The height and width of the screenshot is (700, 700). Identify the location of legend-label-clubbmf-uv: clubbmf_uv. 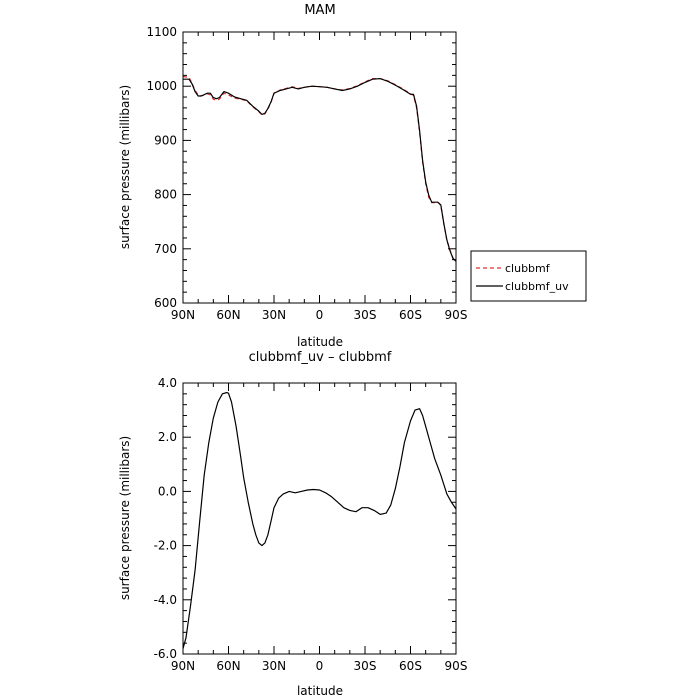
(537, 286).